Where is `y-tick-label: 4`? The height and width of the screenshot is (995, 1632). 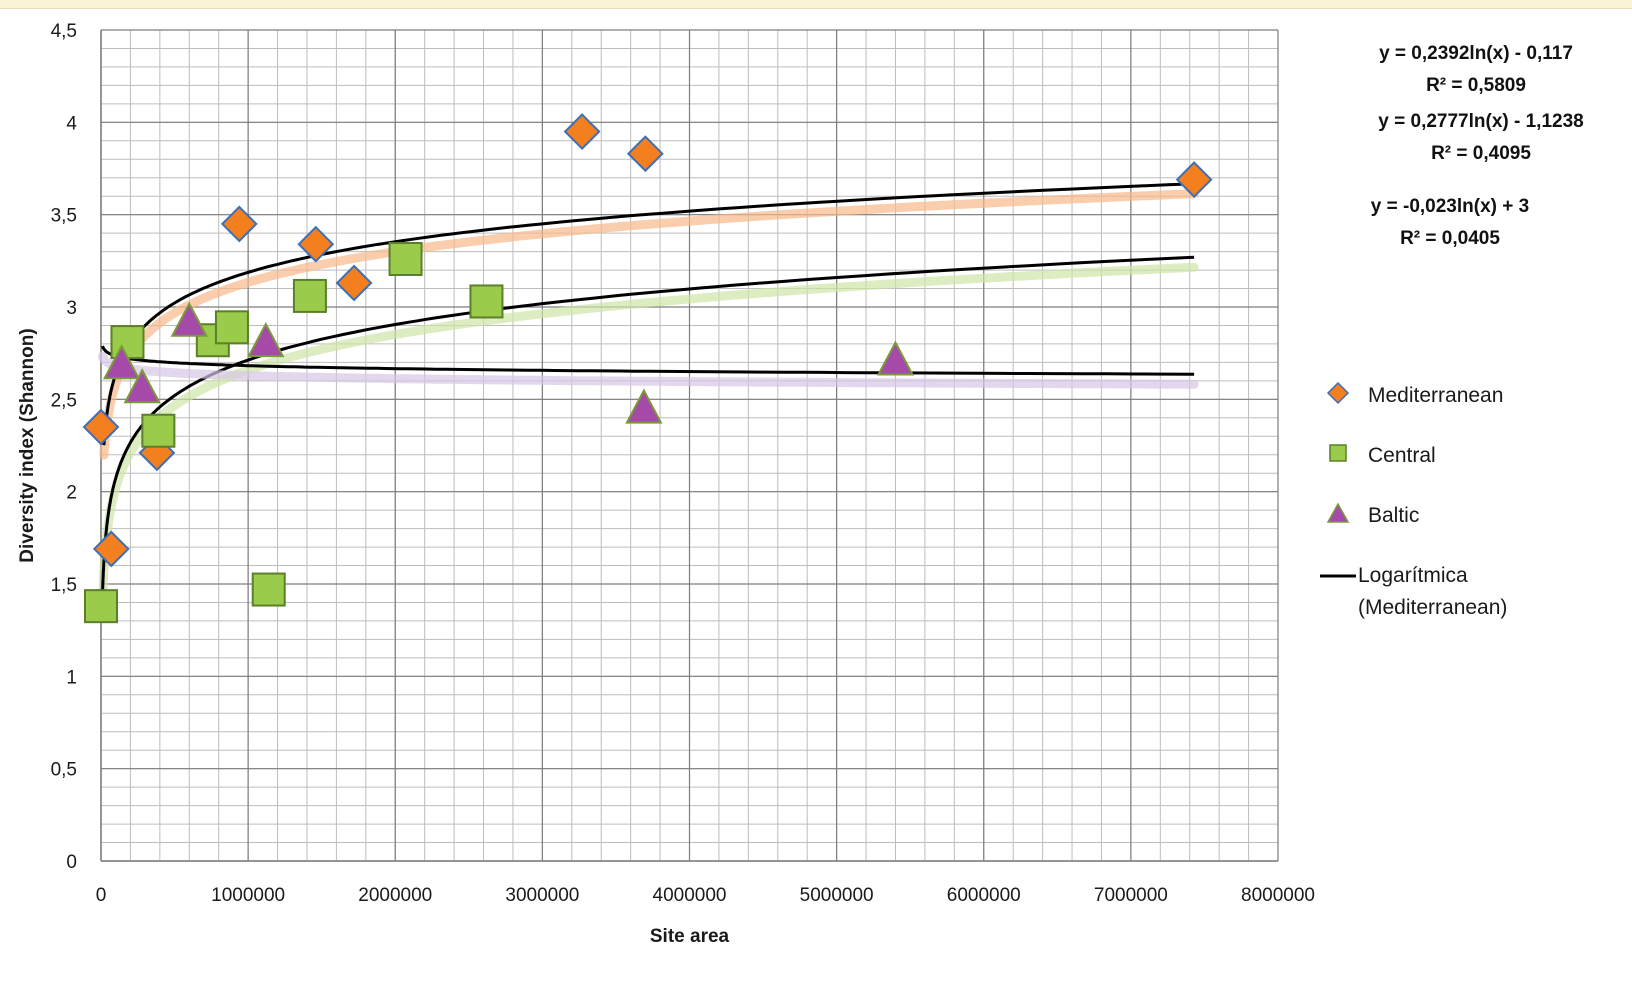
y-tick-label: 4 is located at coordinates (71, 123).